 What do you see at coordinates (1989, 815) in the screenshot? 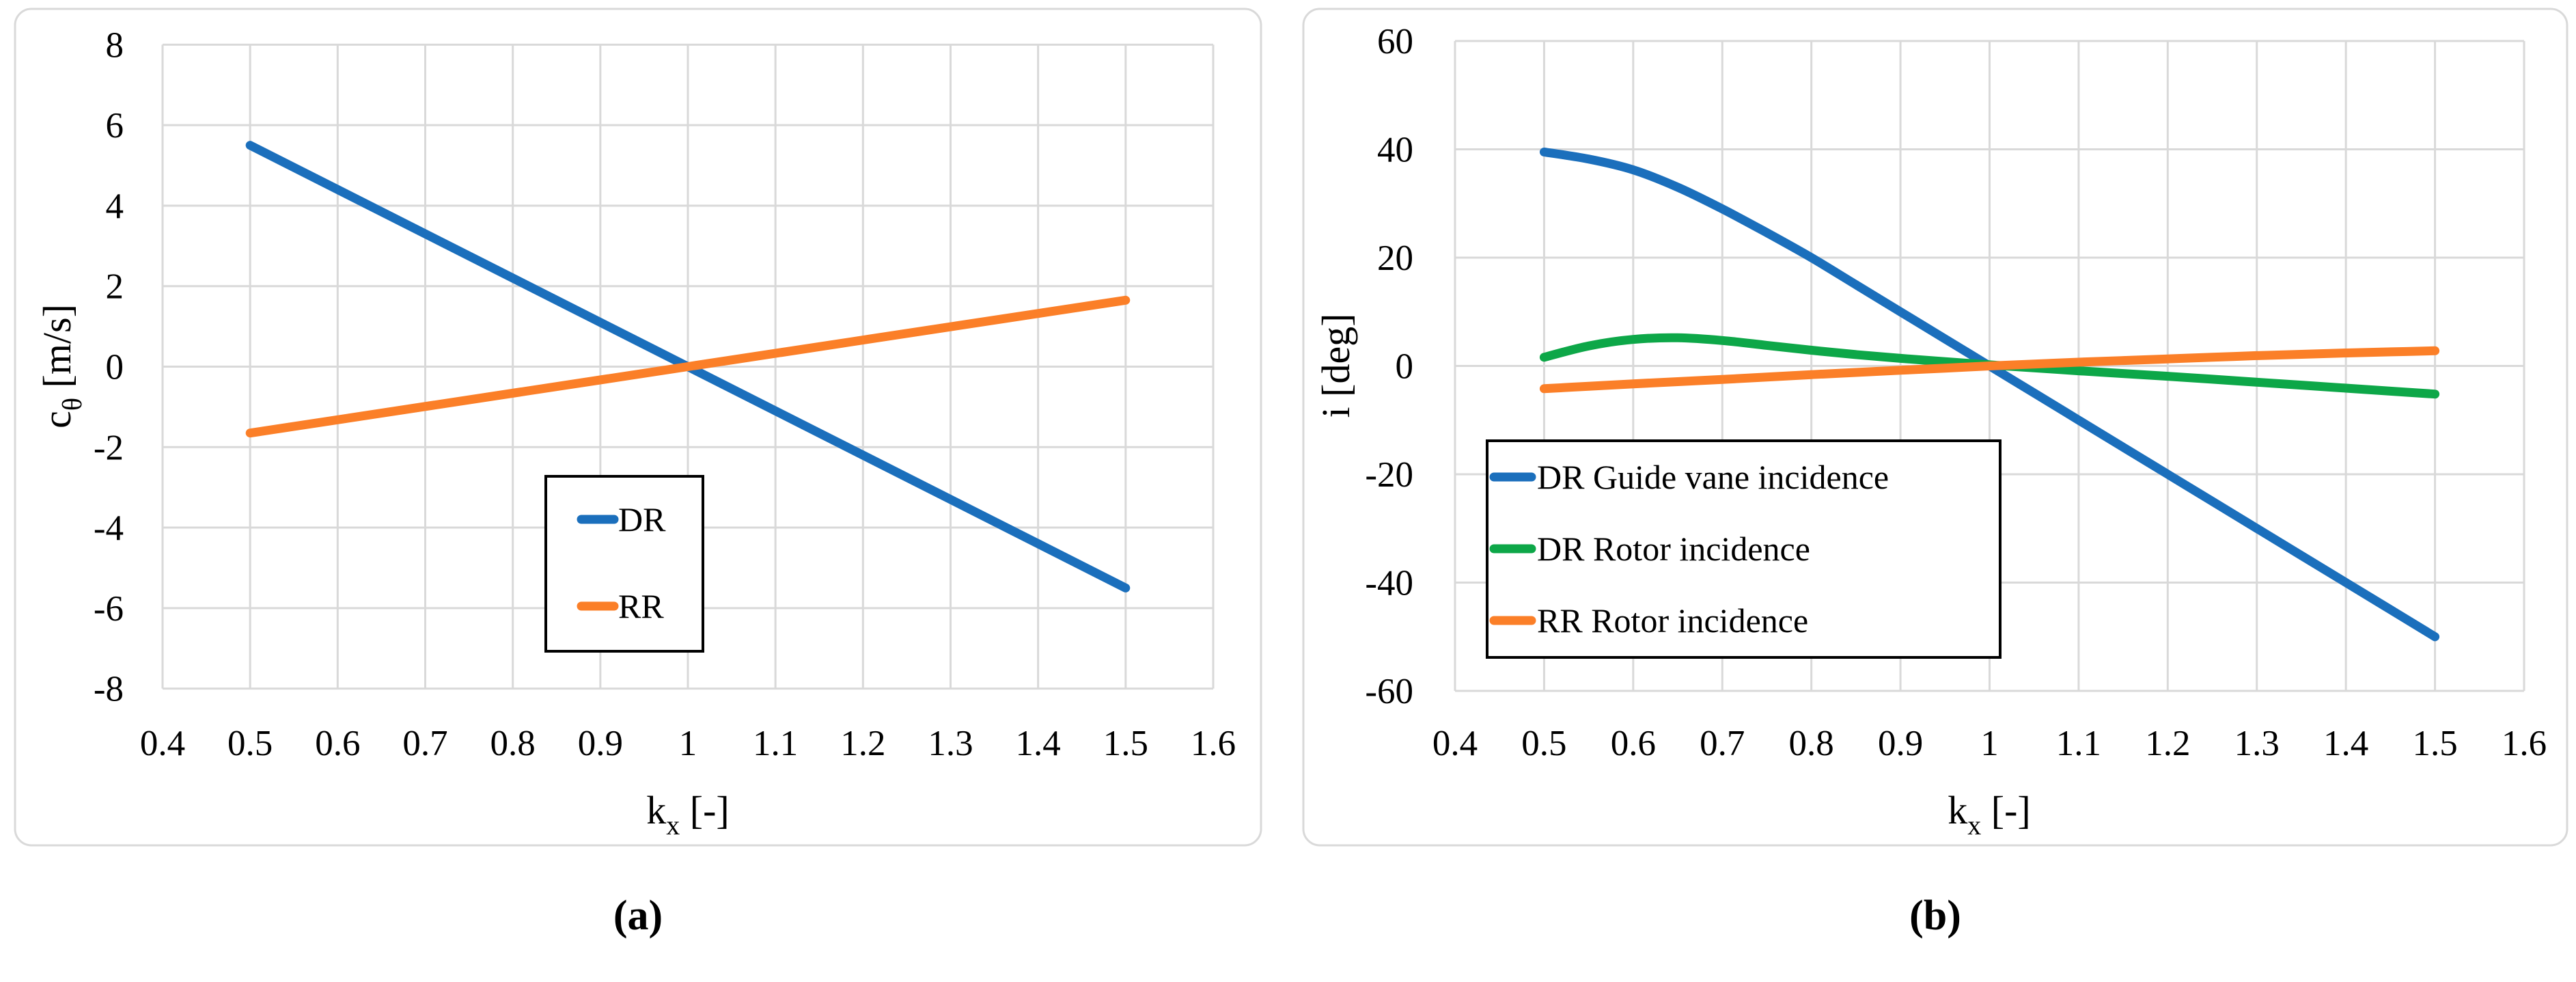
I see `chart-b-x-axis-title: kx [-]` at bounding box center [1989, 815].